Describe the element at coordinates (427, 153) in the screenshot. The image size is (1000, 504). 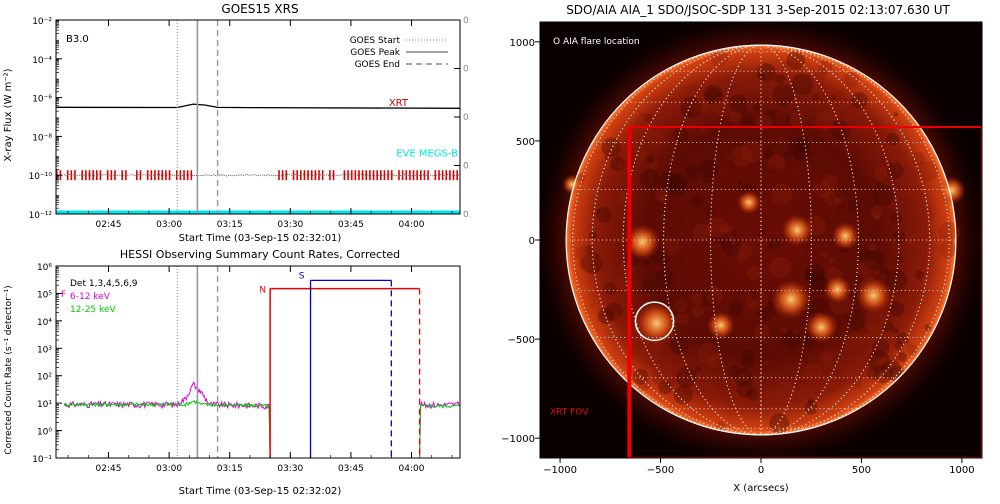
I see `series-label-eve-megs-b: EVE MEGS-B` at that location.